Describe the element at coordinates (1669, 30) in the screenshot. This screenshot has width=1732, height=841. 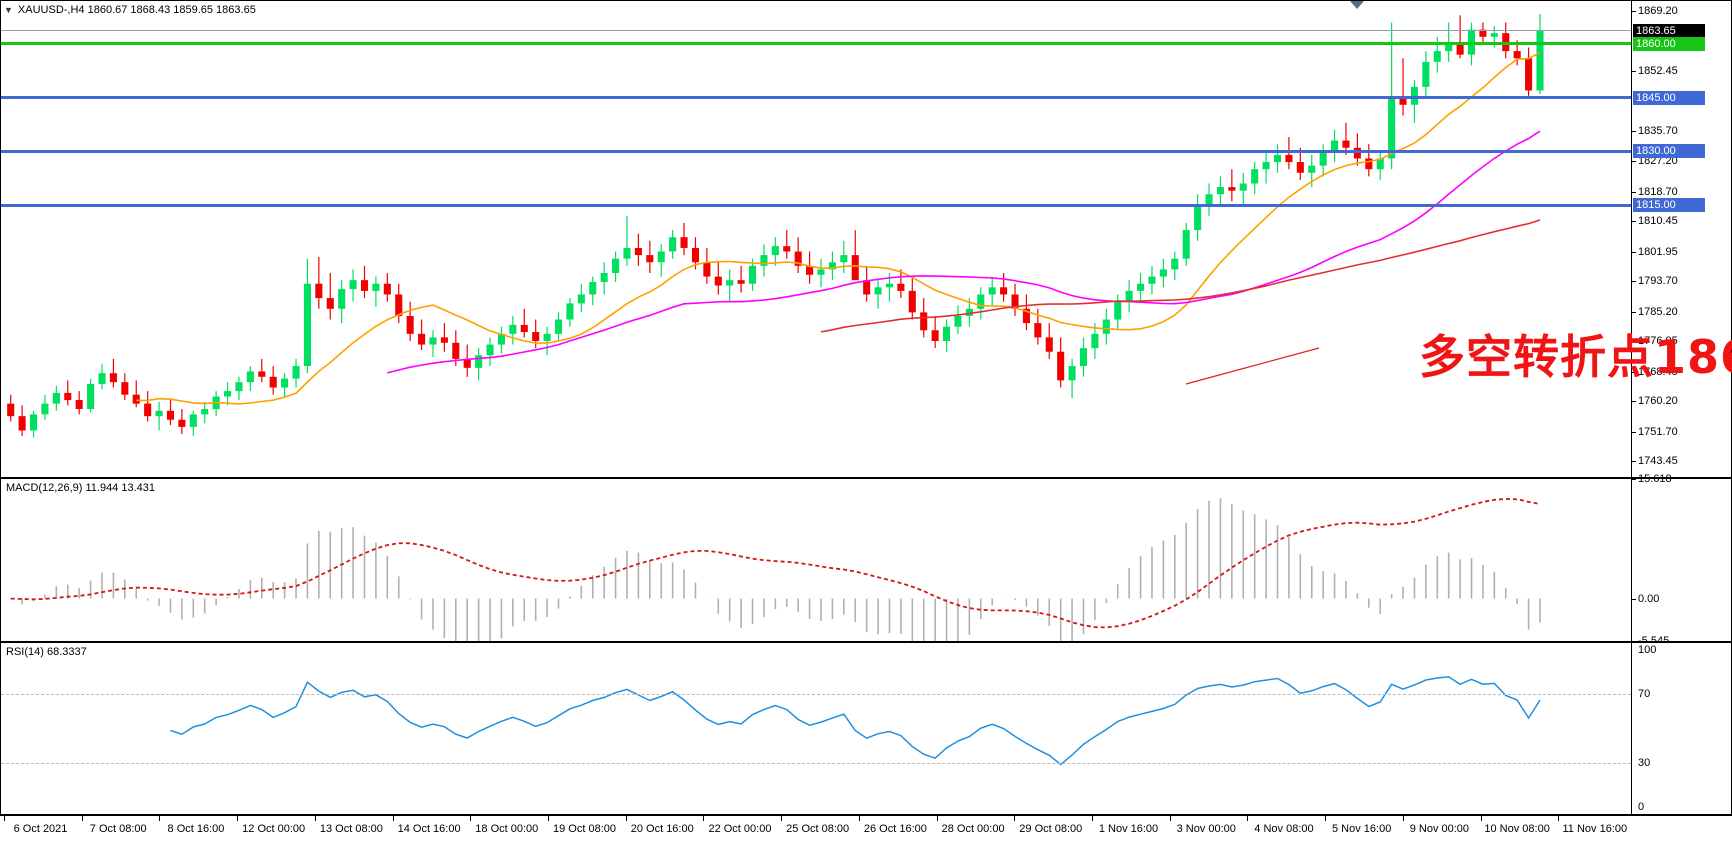
I see `current-price-tag: 1863.65` at that location.